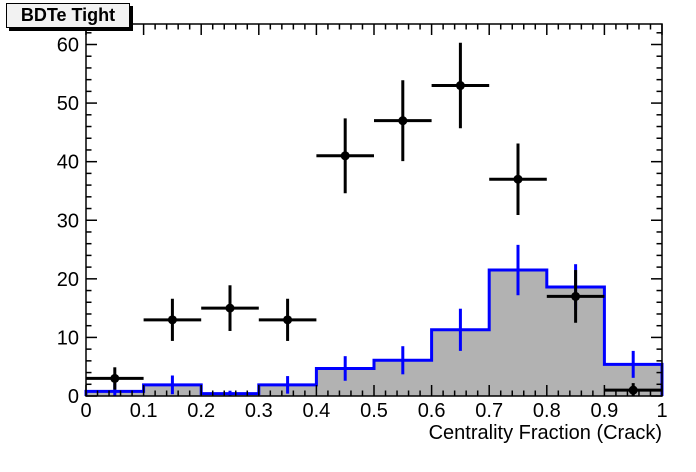  I want to click on x-tick-label: 0.4, so click(316, 411).